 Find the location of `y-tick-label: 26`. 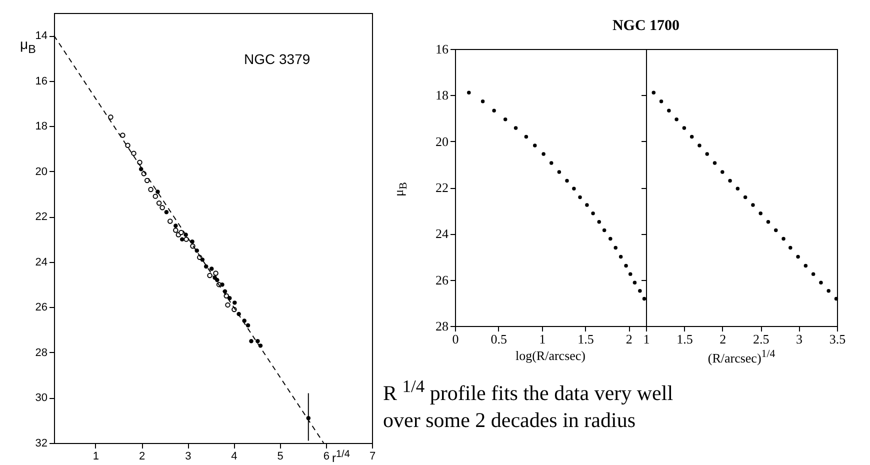

y-tick-label: 26 is located at coordinates (41, 308).